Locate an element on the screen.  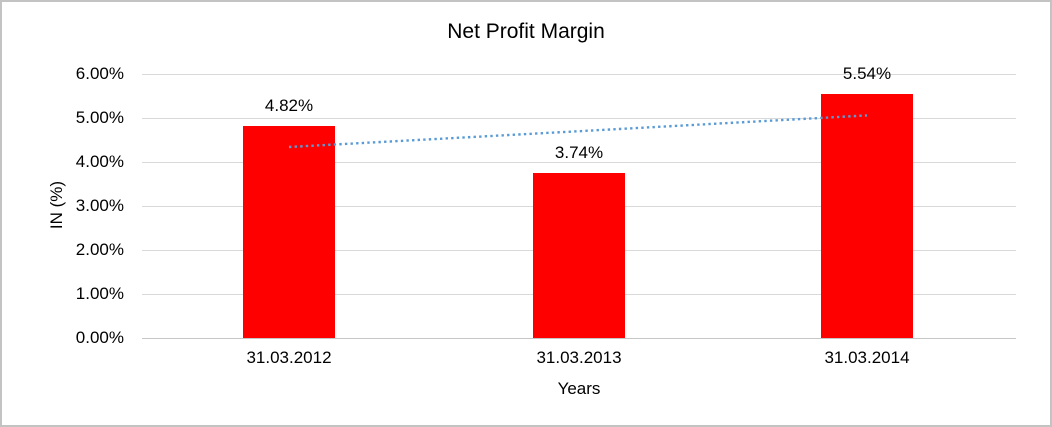
y-tick-label: 1.00% is located at coordinates (99, 293).